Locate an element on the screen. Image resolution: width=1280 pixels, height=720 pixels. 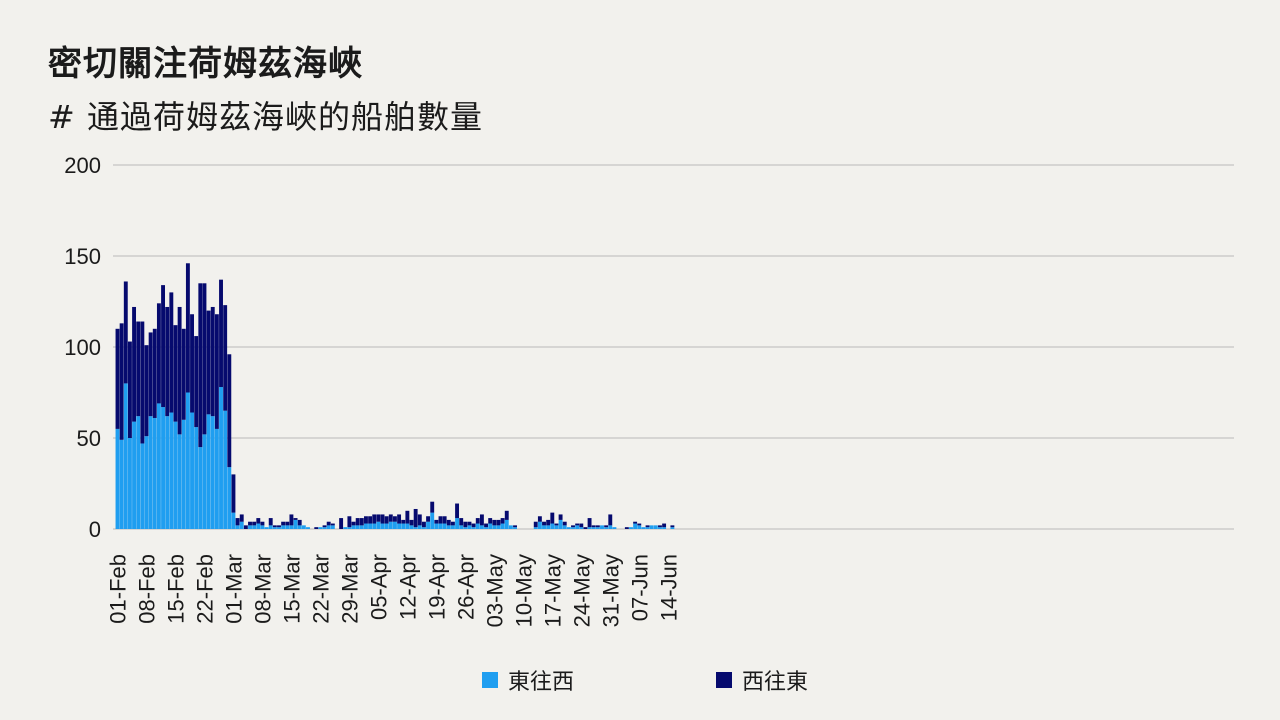
y-tick-label: 100 is located at coordinates (82, 347).